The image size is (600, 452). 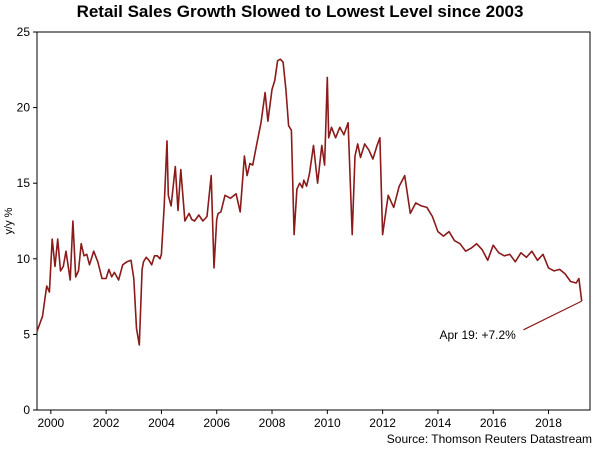 I want to click on x-tick-label: 2012, so click(x=382, y=423).